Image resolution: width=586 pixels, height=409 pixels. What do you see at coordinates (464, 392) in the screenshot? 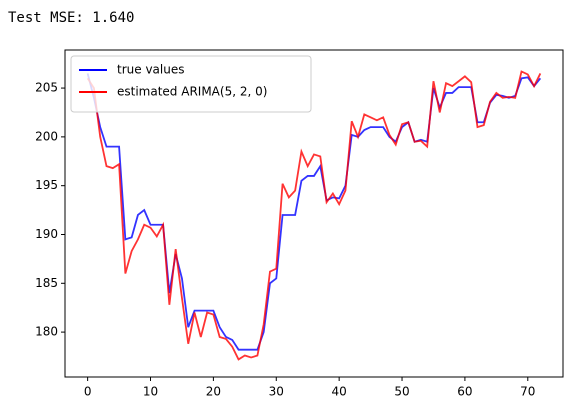
I see `x-tick-label: 60` at bounding box center [464, 392].